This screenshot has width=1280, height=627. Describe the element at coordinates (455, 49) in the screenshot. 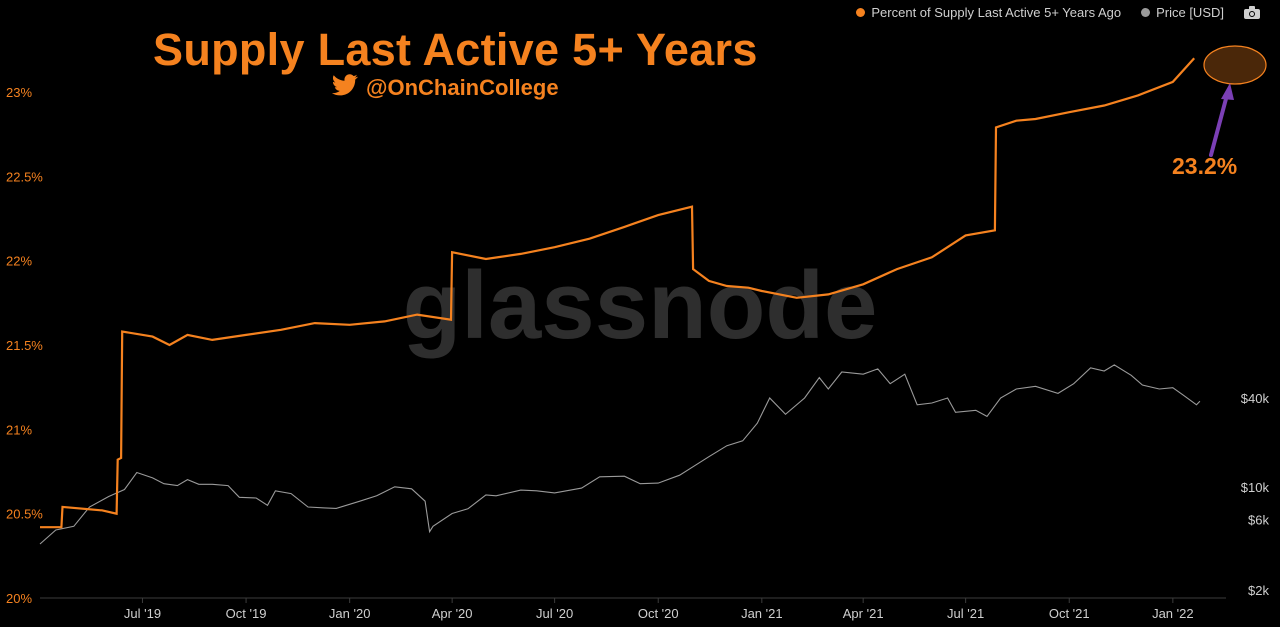

I see `chart-title: Supply Last Active 5+ Years` at that location.